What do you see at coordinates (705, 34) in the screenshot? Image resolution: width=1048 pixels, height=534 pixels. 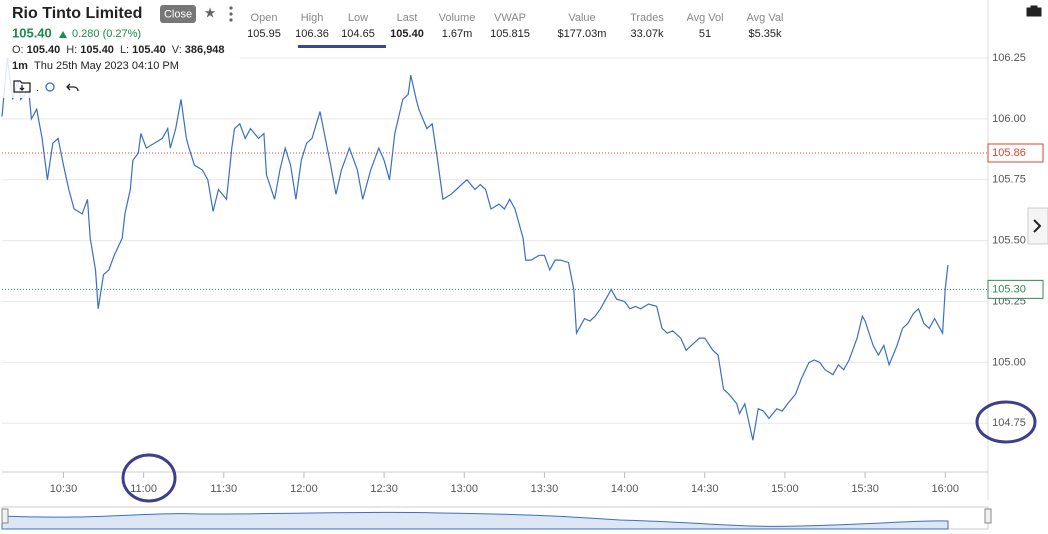 I see `stat-value: 51` at bounding box center [705, 34].